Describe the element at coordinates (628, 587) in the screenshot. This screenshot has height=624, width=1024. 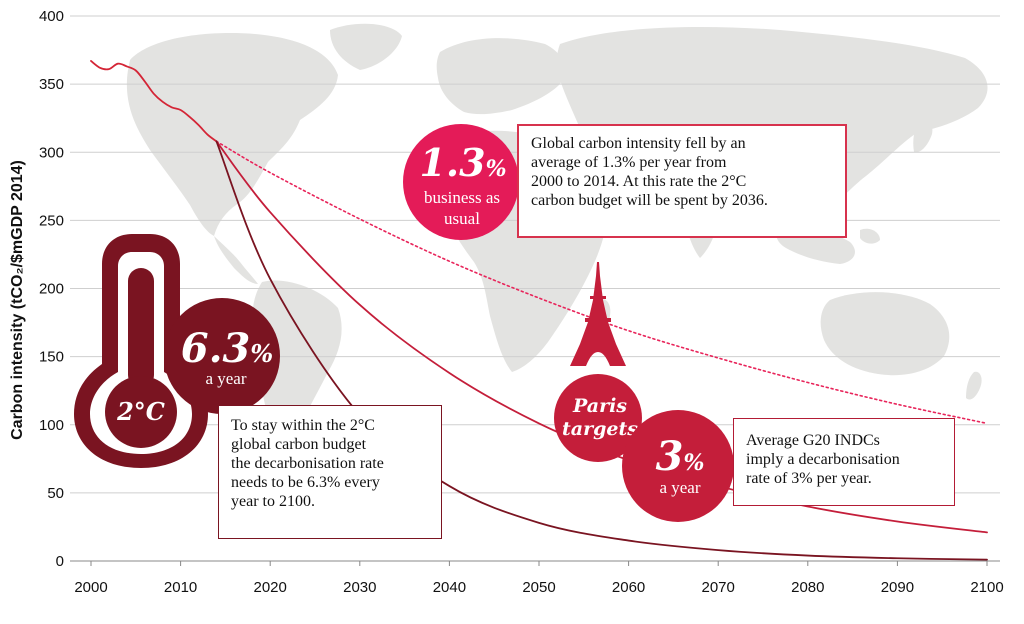
I see `x-tick-label: 2060` at that location.